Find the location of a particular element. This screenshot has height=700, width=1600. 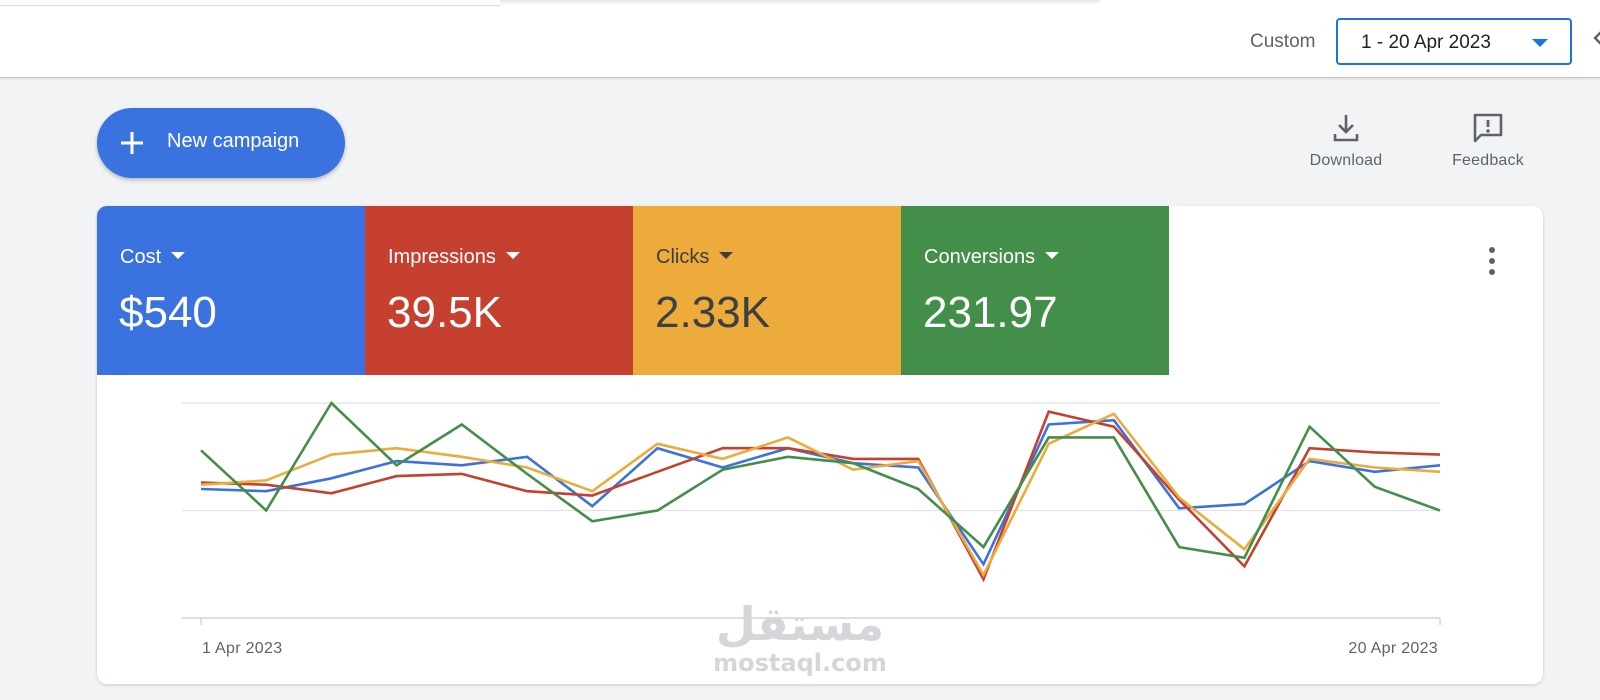

plus-icon is located at coordinates (132, 143).